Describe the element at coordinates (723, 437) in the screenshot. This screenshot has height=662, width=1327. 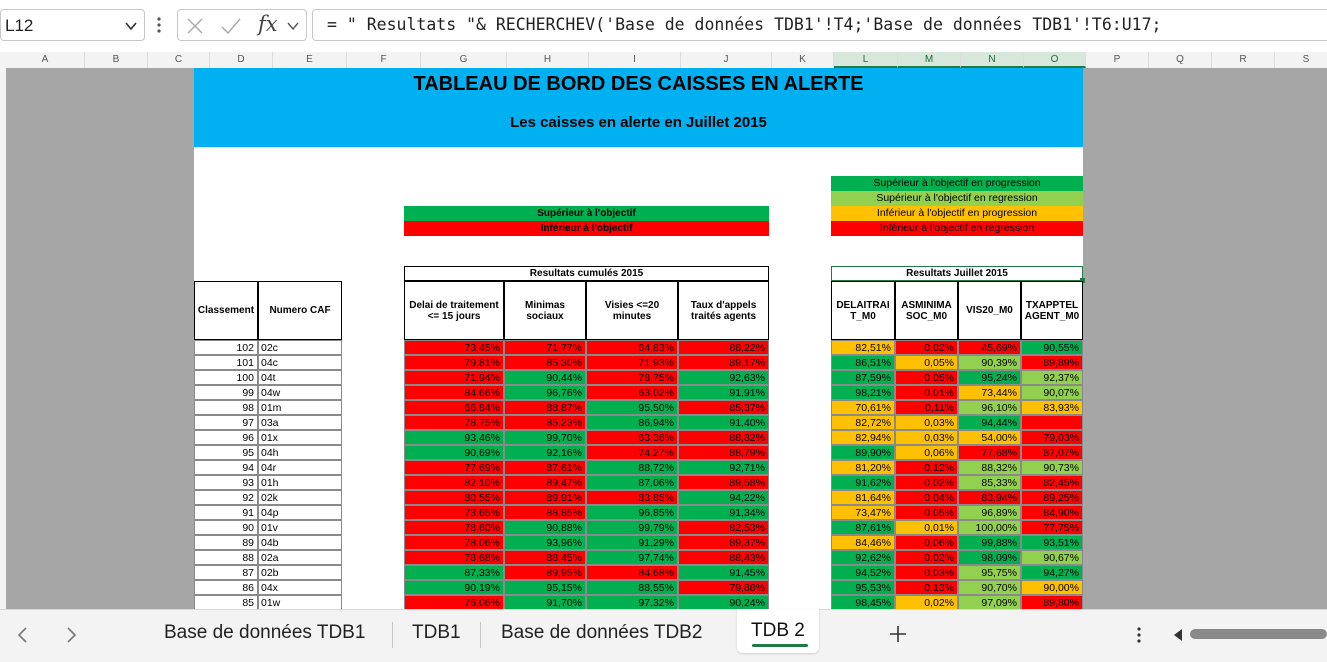
I see `cell-cumul-value: 88,82%` at that location.